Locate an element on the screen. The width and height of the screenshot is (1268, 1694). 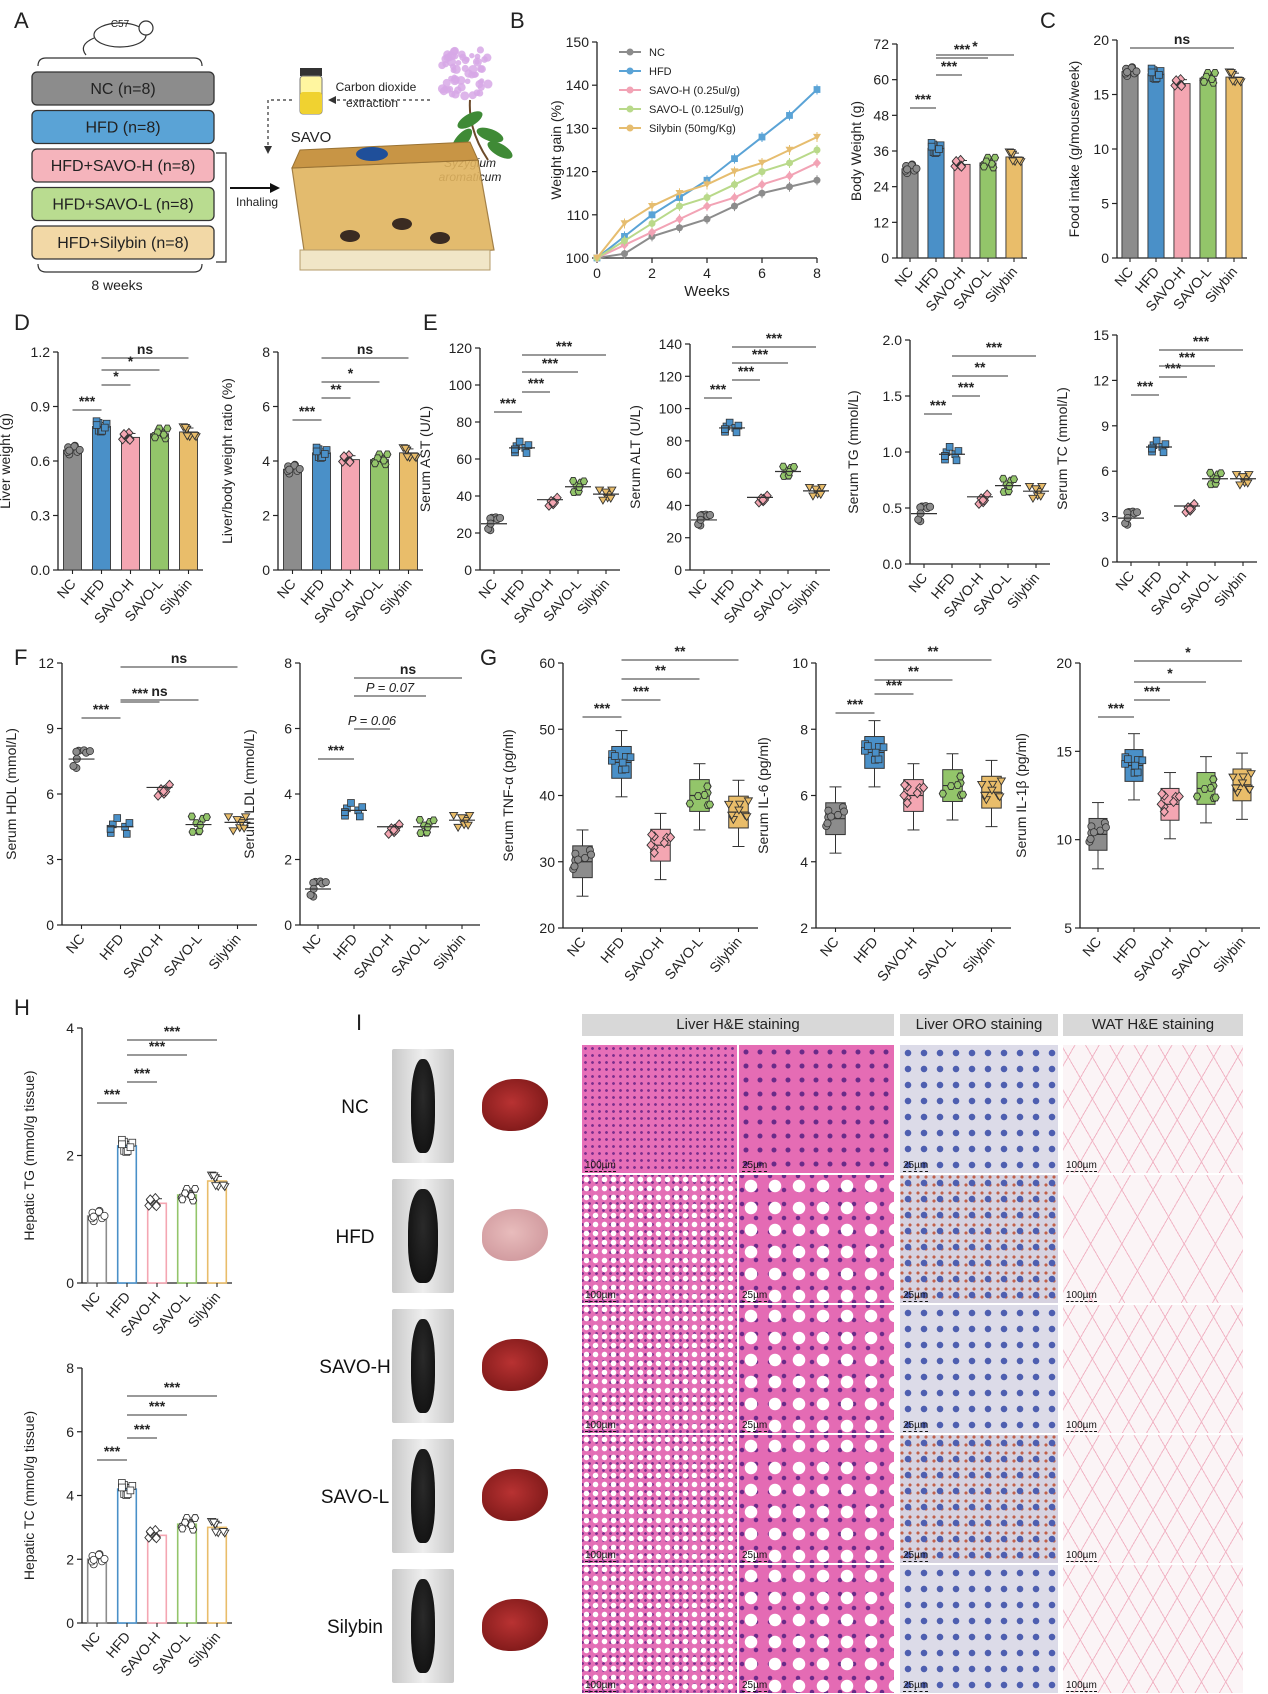
legend-entry-2: SAVO-H (0.25ul/g) is located at coordinates (694, 91).